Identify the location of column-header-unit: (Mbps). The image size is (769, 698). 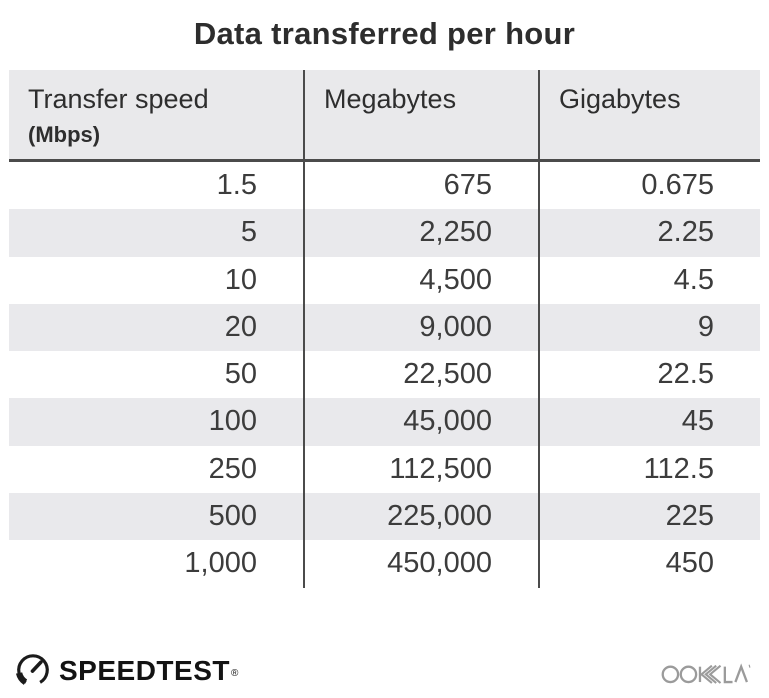
(64, 134).